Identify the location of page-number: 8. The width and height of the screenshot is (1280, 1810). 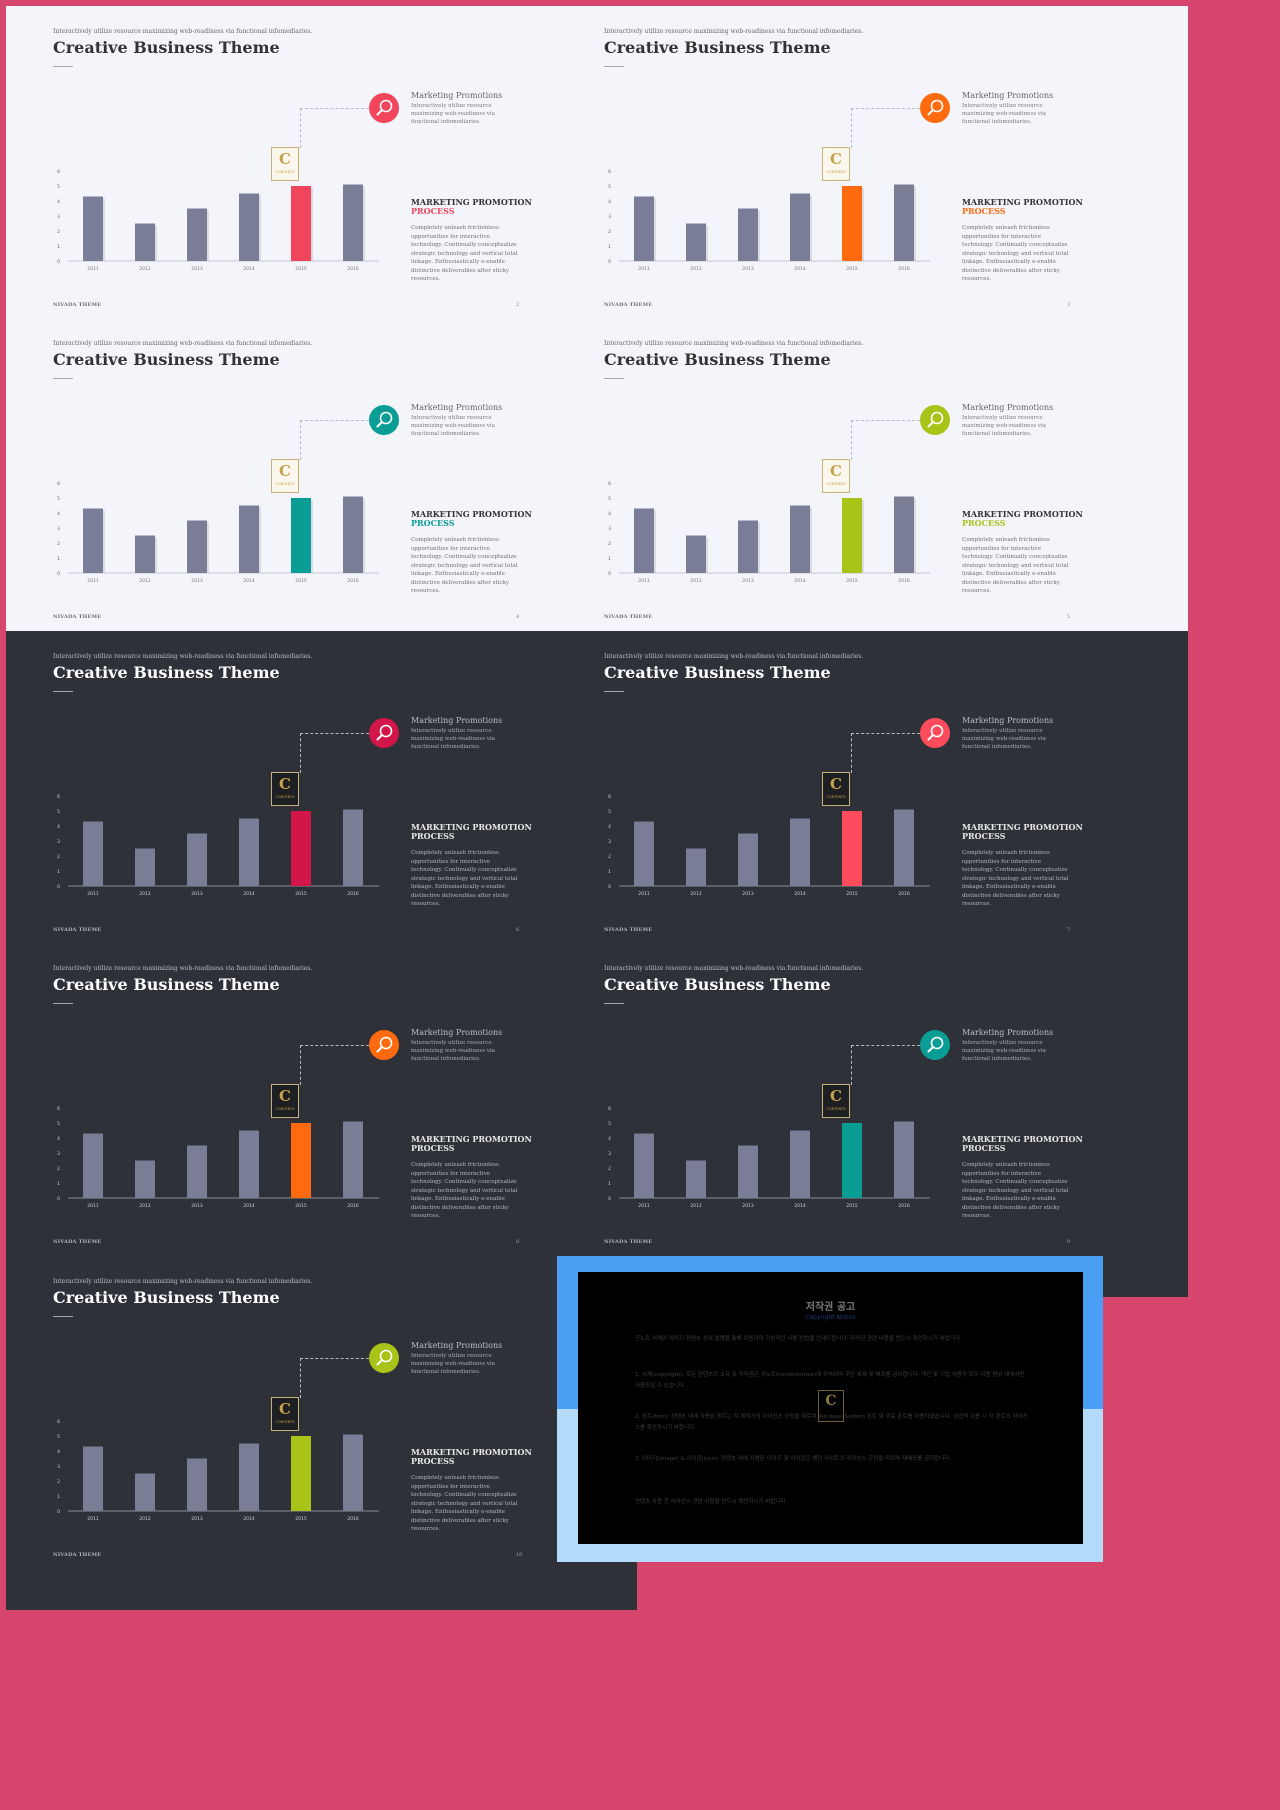
(518, 1242).